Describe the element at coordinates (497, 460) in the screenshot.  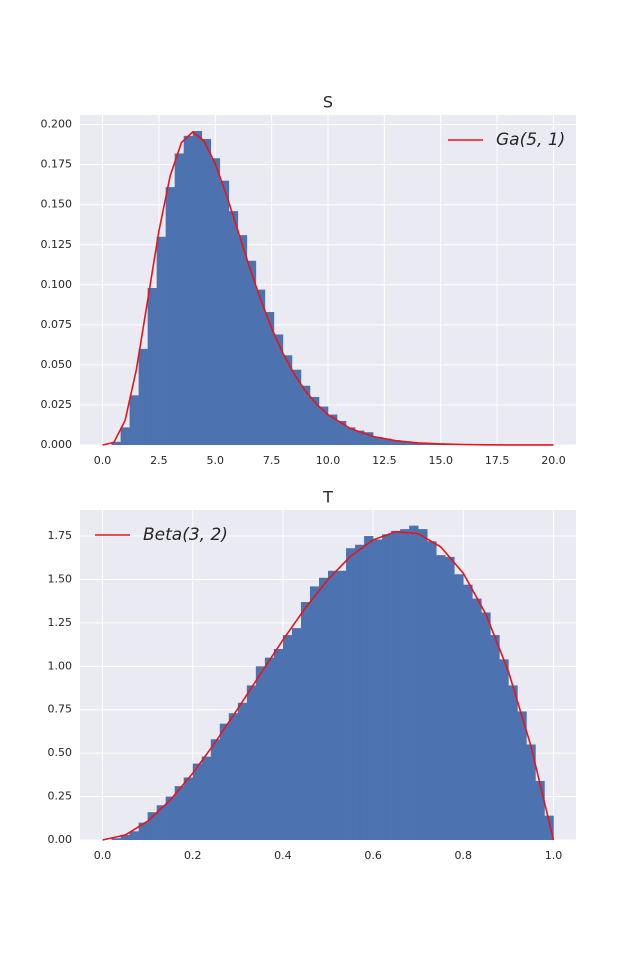
I see `x-tick-label: 17.5` at that location.